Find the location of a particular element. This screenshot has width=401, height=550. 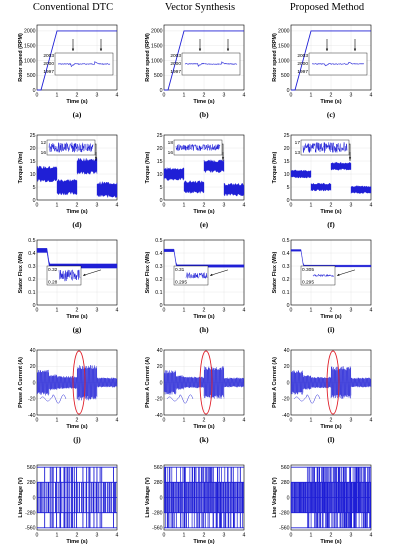

y-tick-label: 1000 is located at coordinates (30, 61).